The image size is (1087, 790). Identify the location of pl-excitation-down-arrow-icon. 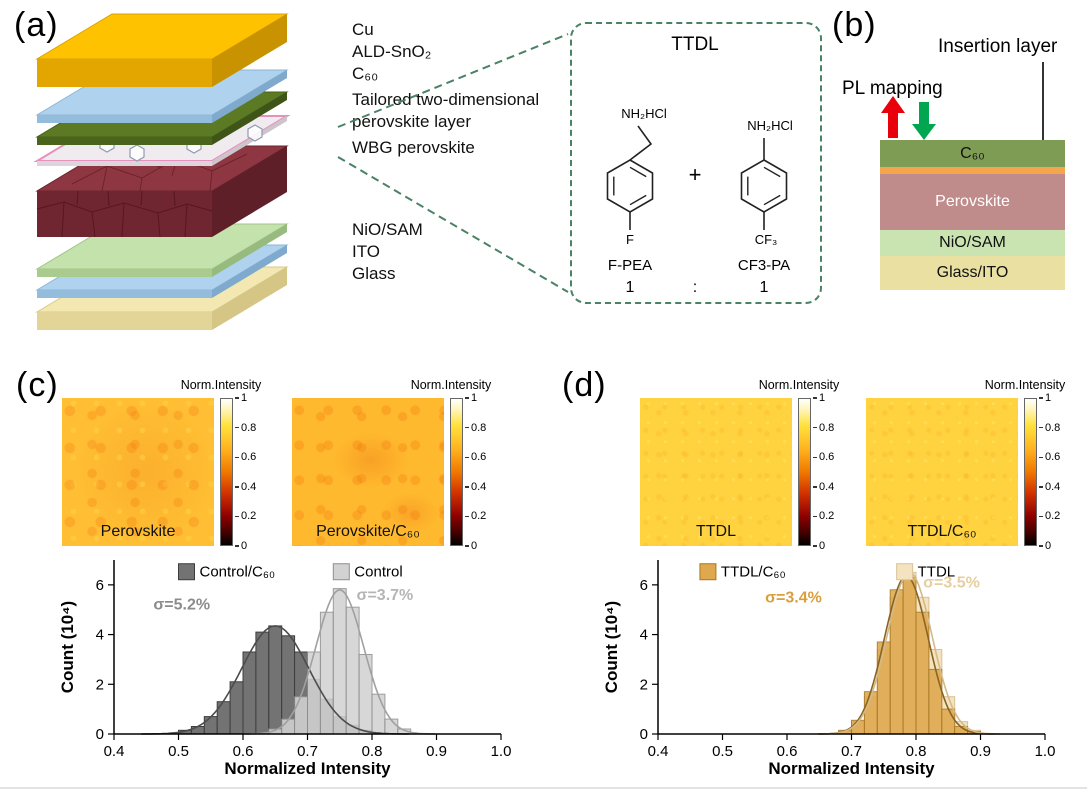
(924, 121).